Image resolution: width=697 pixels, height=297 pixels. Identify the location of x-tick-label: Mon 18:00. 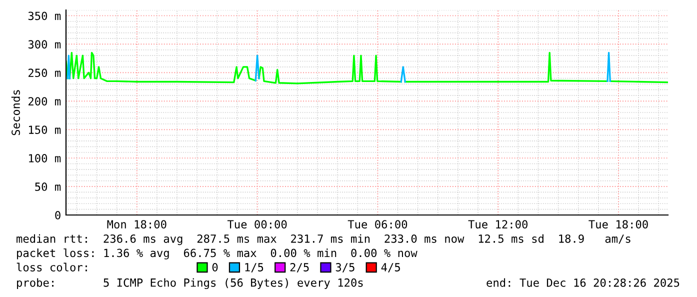
(136, 224).